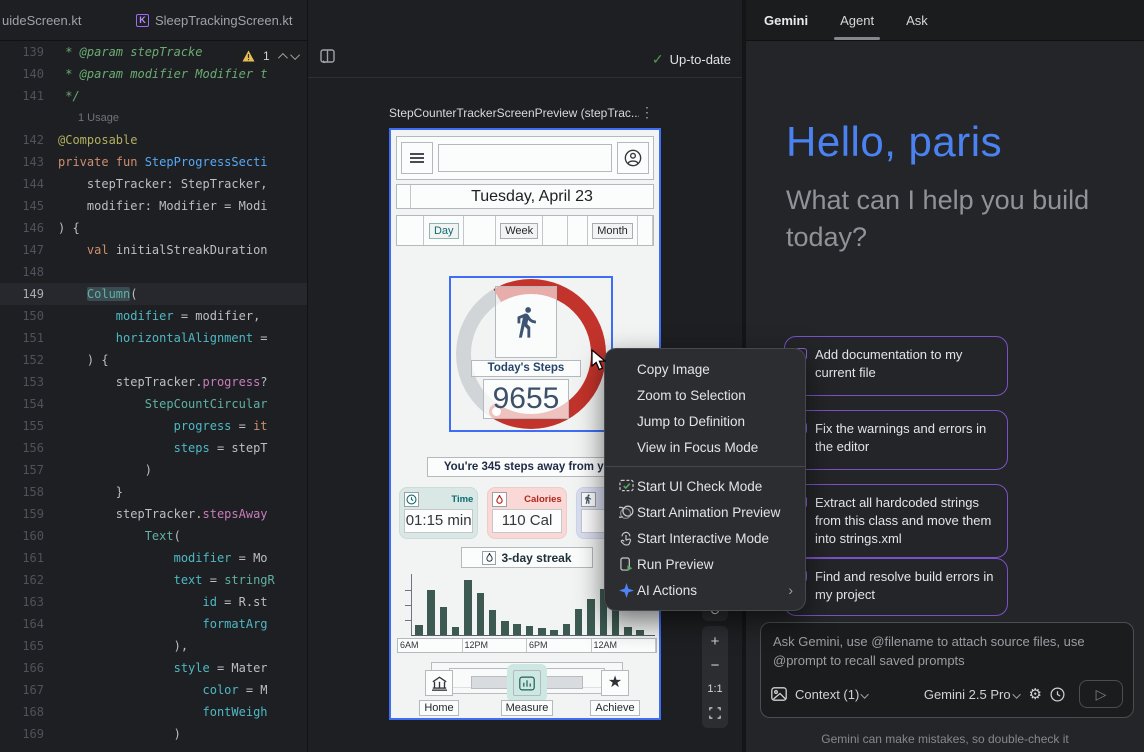 This screenshot has width=1144, height=752. I want to click on code-line-149: 149 Column(, so click(153, 294).